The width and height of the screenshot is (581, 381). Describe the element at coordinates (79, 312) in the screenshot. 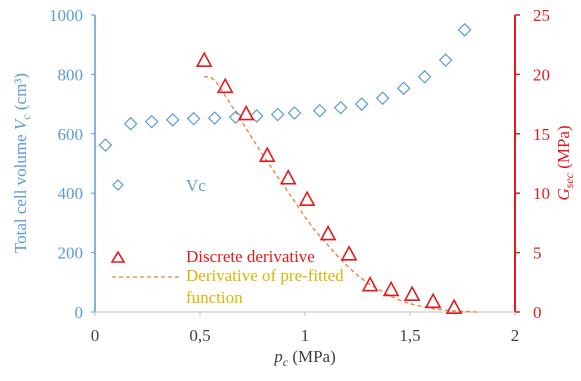

I see `y-left-tick-label: 0` at that location.